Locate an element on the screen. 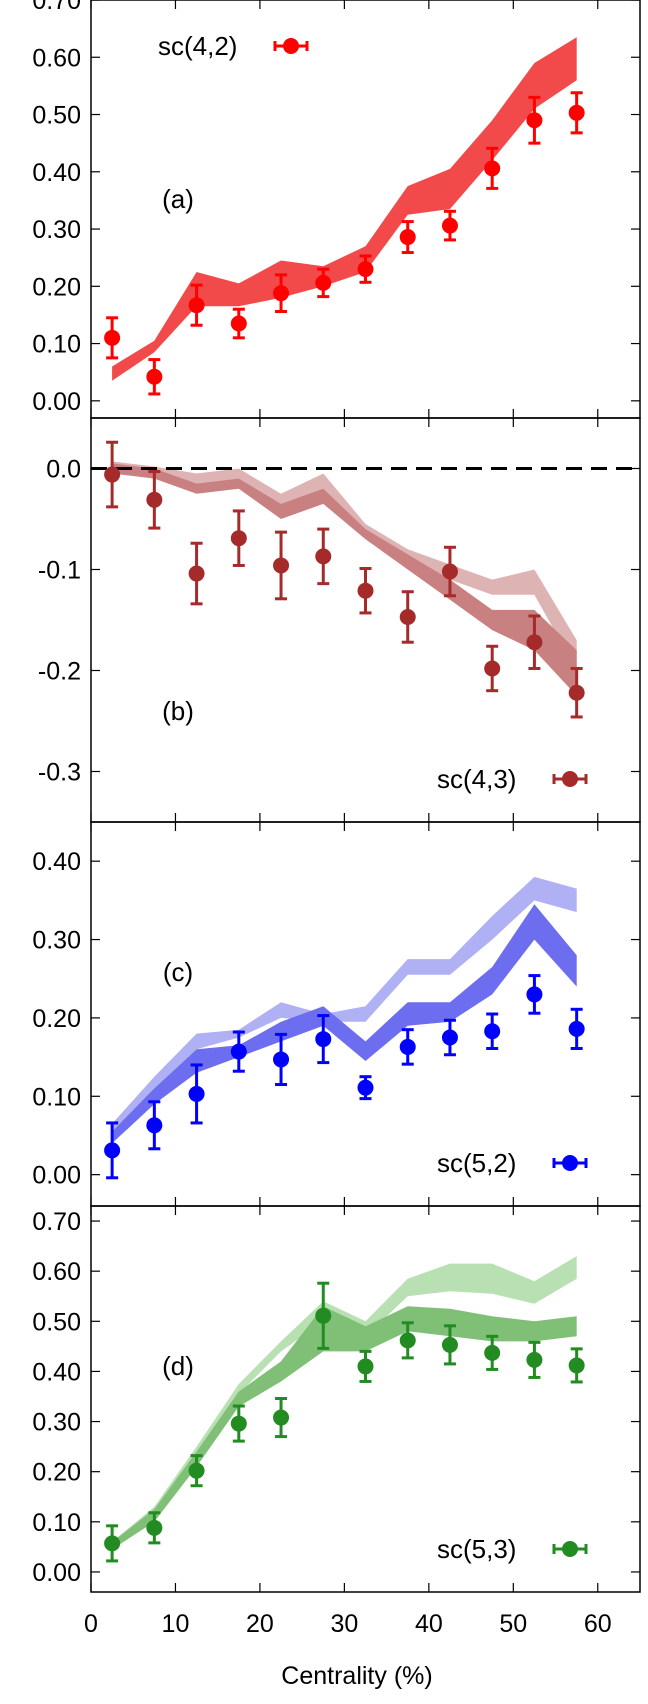 The height and width of the screenshot is (1704, 648). x-axis-label: Centrality (%) is located at coordinates (356, 1676).